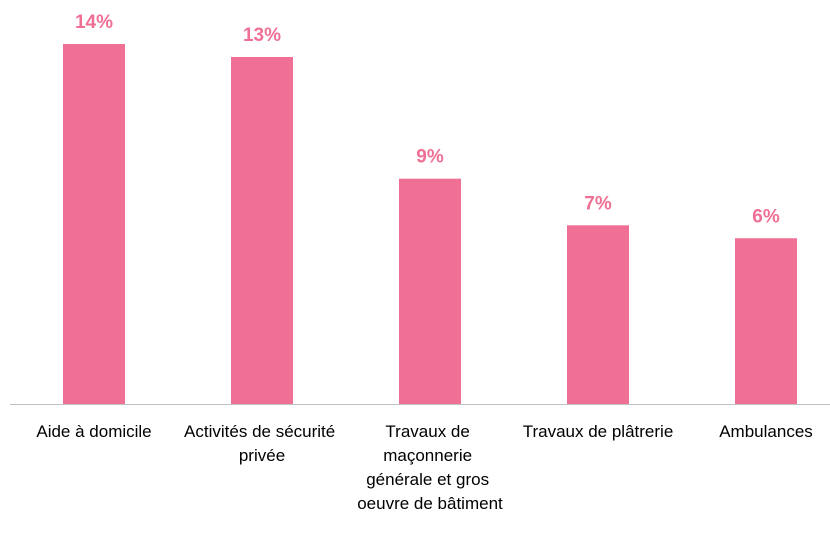 The height and width of the screenshot is (538, 830). I want to click on value-label: 14%, so click(94, 22).